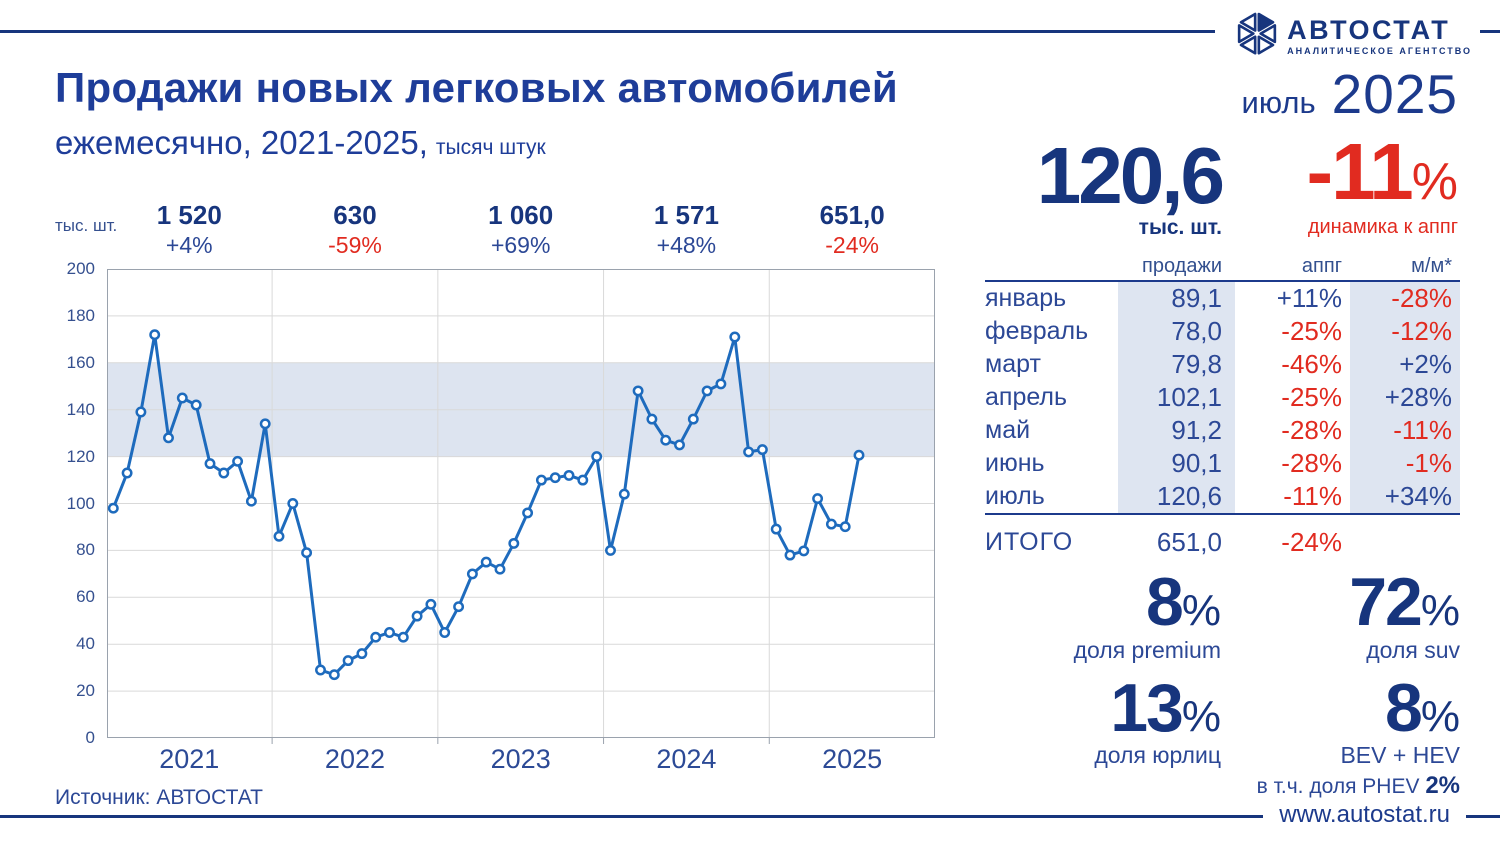  Describe the element at coordinates (1312, 496) in the screenshot. I see `table-cell-yoy: -11%` at that location.